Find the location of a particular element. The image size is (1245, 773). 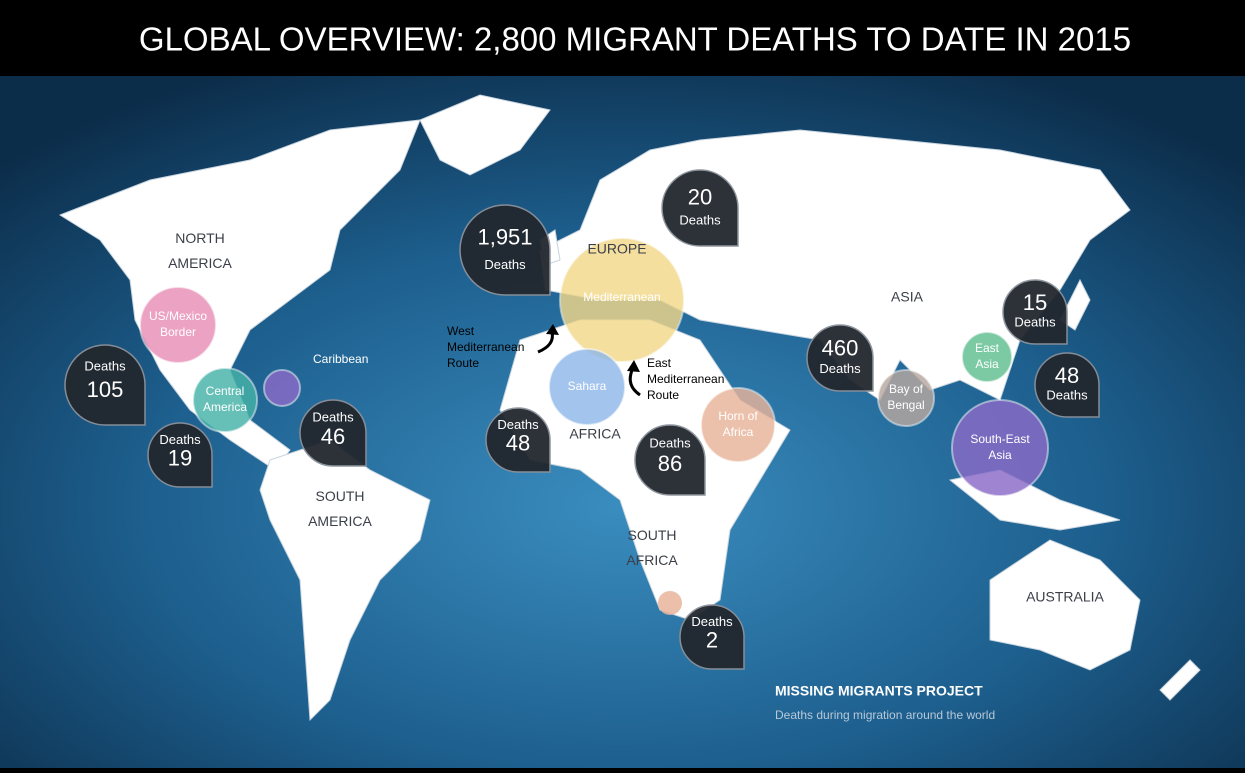

death-bubble: 20 Deaths is located at coordinates (700, 208).